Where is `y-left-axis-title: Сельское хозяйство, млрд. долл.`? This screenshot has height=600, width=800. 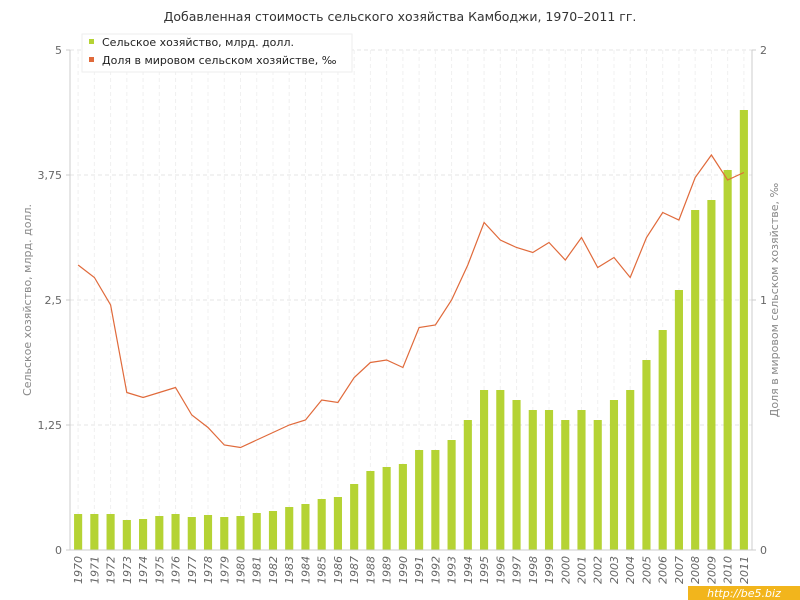 y-left-axis-title: Сельское хозяйство, млрд. долл. is located at coordinates (27, 300).